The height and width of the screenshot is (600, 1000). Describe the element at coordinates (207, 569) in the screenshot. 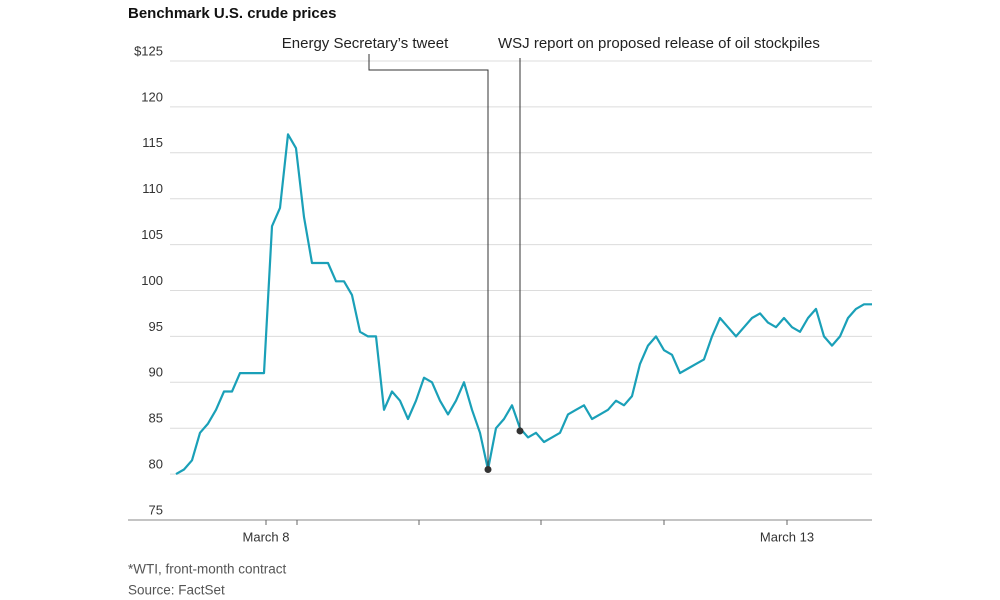

I see `footnote: *WTI, front-month contract` at that location.